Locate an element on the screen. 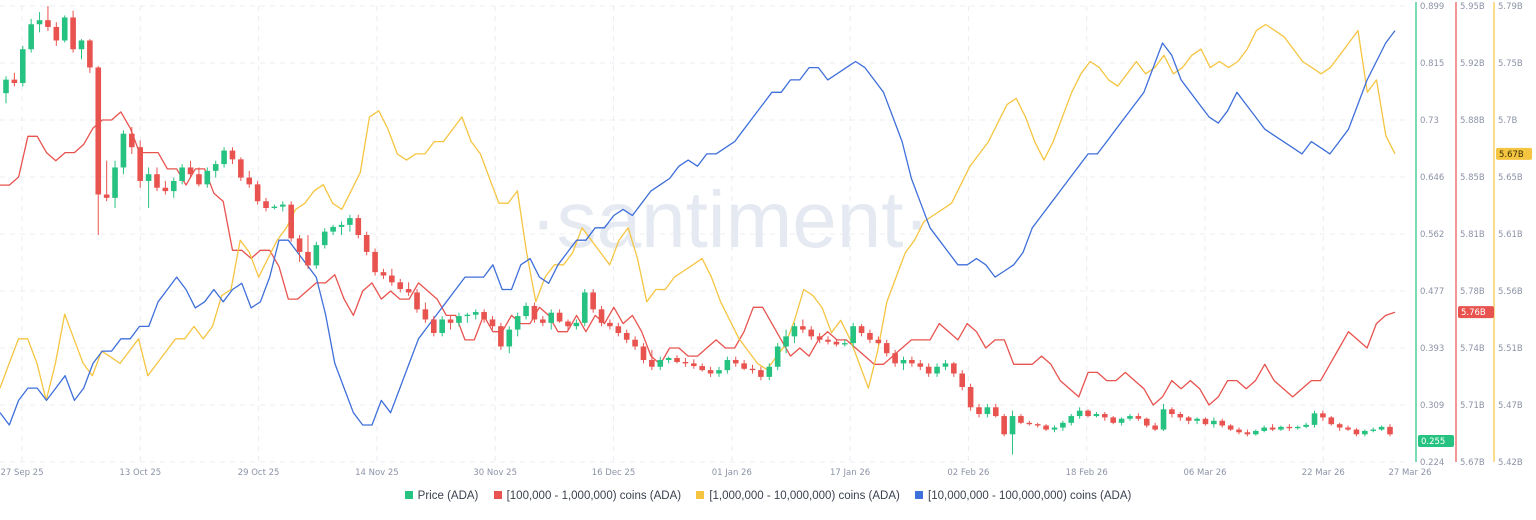 Image resolution: width=1536 pixels, height=520 pixels. y-tick-label: 5.7B is located at coordinates (1508, 121).